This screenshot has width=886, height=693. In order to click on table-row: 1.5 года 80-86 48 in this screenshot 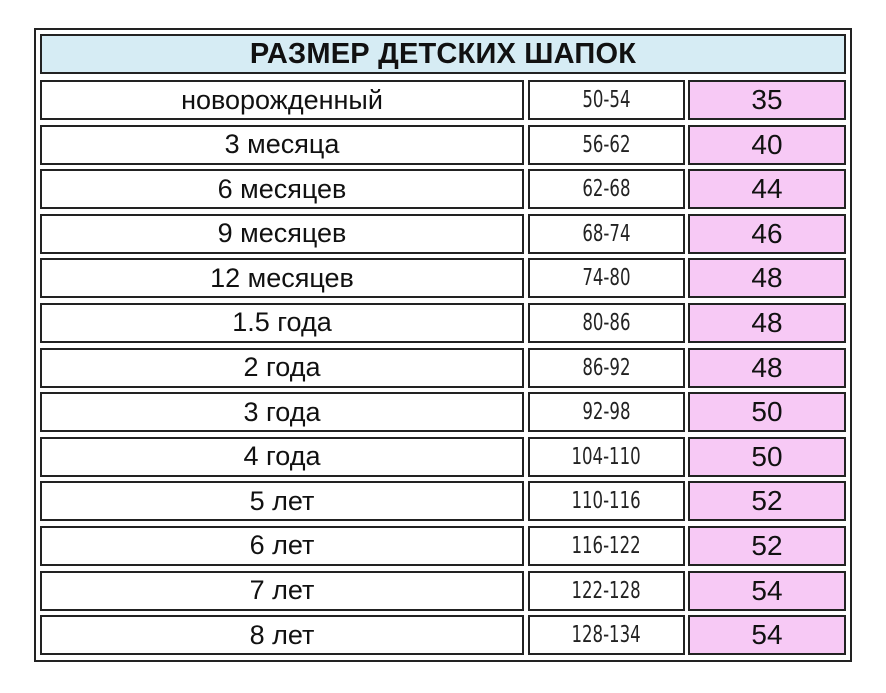, I will do `click(443, 323)`.